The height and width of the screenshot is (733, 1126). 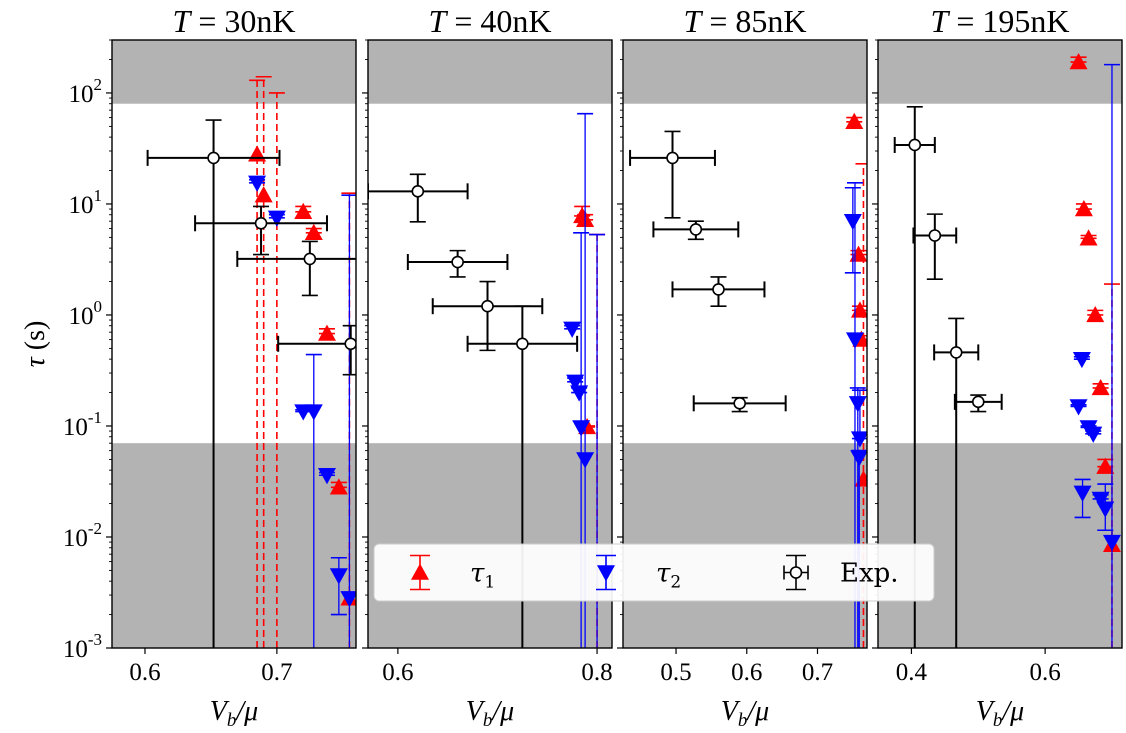 What do you see at coordinates (668, 576) in the screenshot?
I see `legend-label: τ2` at bounding box center [668, 576].